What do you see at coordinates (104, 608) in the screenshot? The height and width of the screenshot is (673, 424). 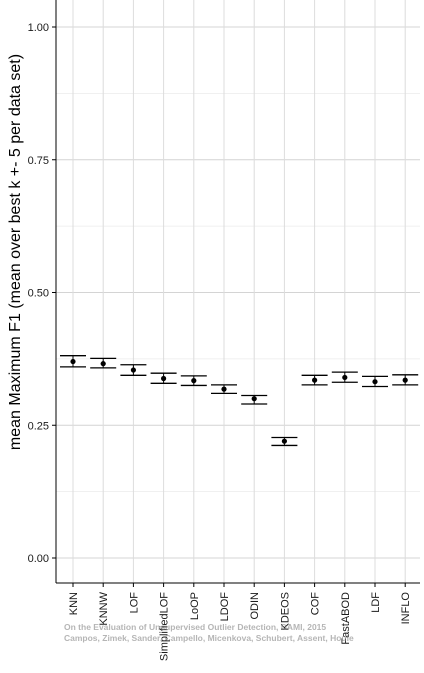 I see `x-tick-label: KNNW` at bounding box center [104, 608].